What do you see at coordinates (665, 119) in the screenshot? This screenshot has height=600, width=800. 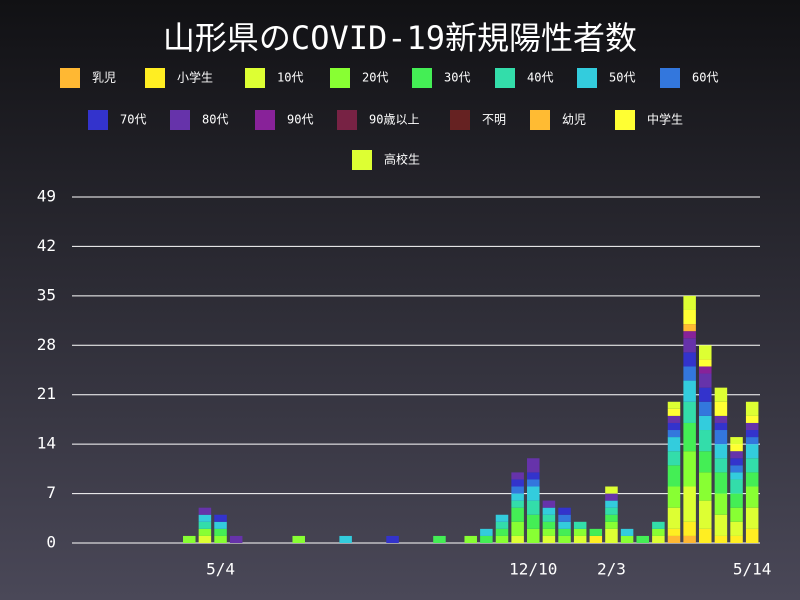 I see `legend-label: 中学生` at bounding box center [665, 119].